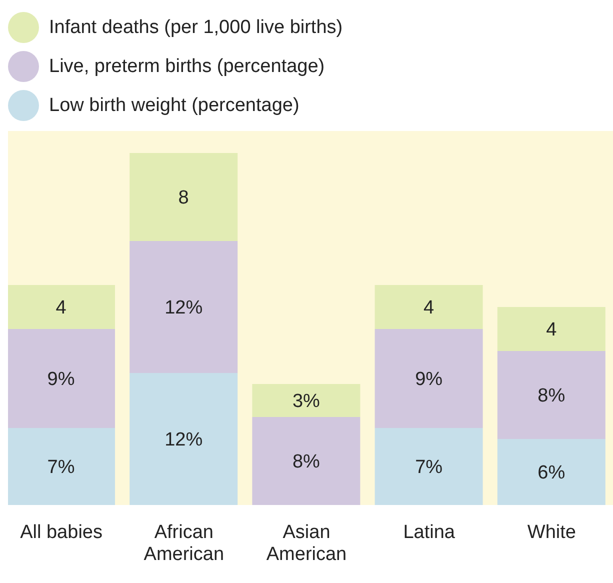 This screenshot has height=583, width=613. I want to click on data-label: 3%, so click(306, 401).